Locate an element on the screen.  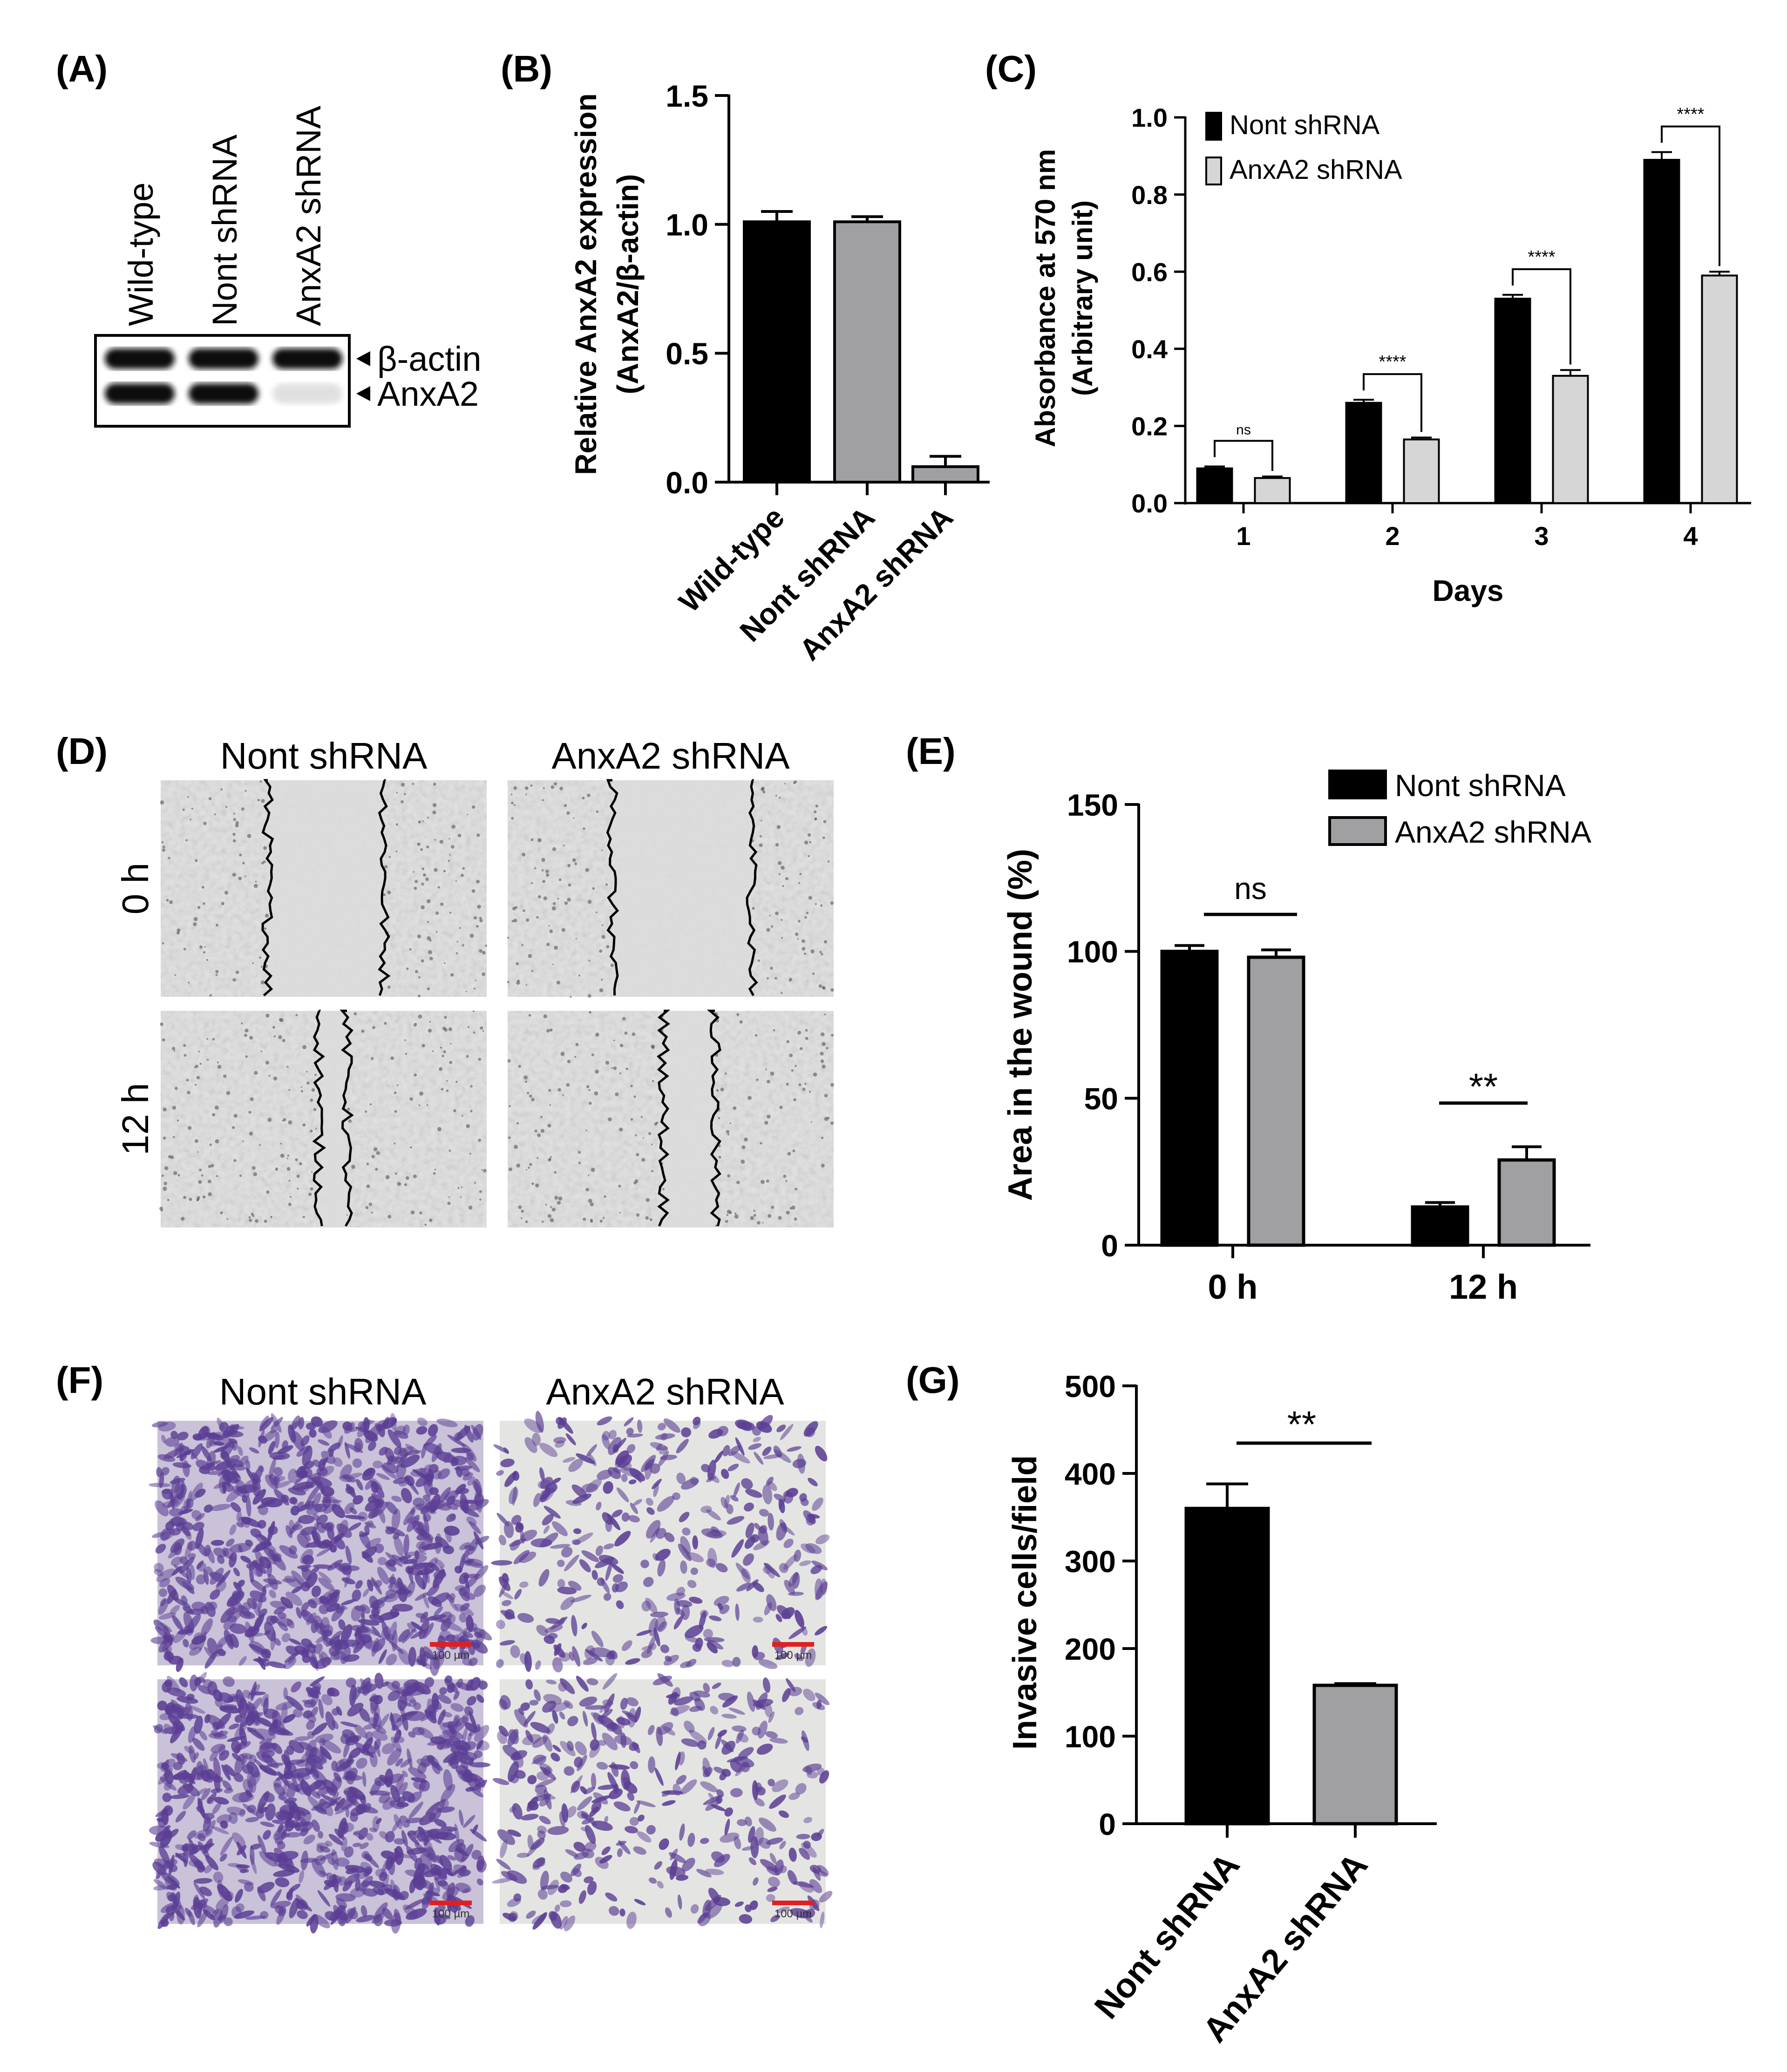
invasion-column-label: Nont shRNA is located at coordinates (323, 1392).